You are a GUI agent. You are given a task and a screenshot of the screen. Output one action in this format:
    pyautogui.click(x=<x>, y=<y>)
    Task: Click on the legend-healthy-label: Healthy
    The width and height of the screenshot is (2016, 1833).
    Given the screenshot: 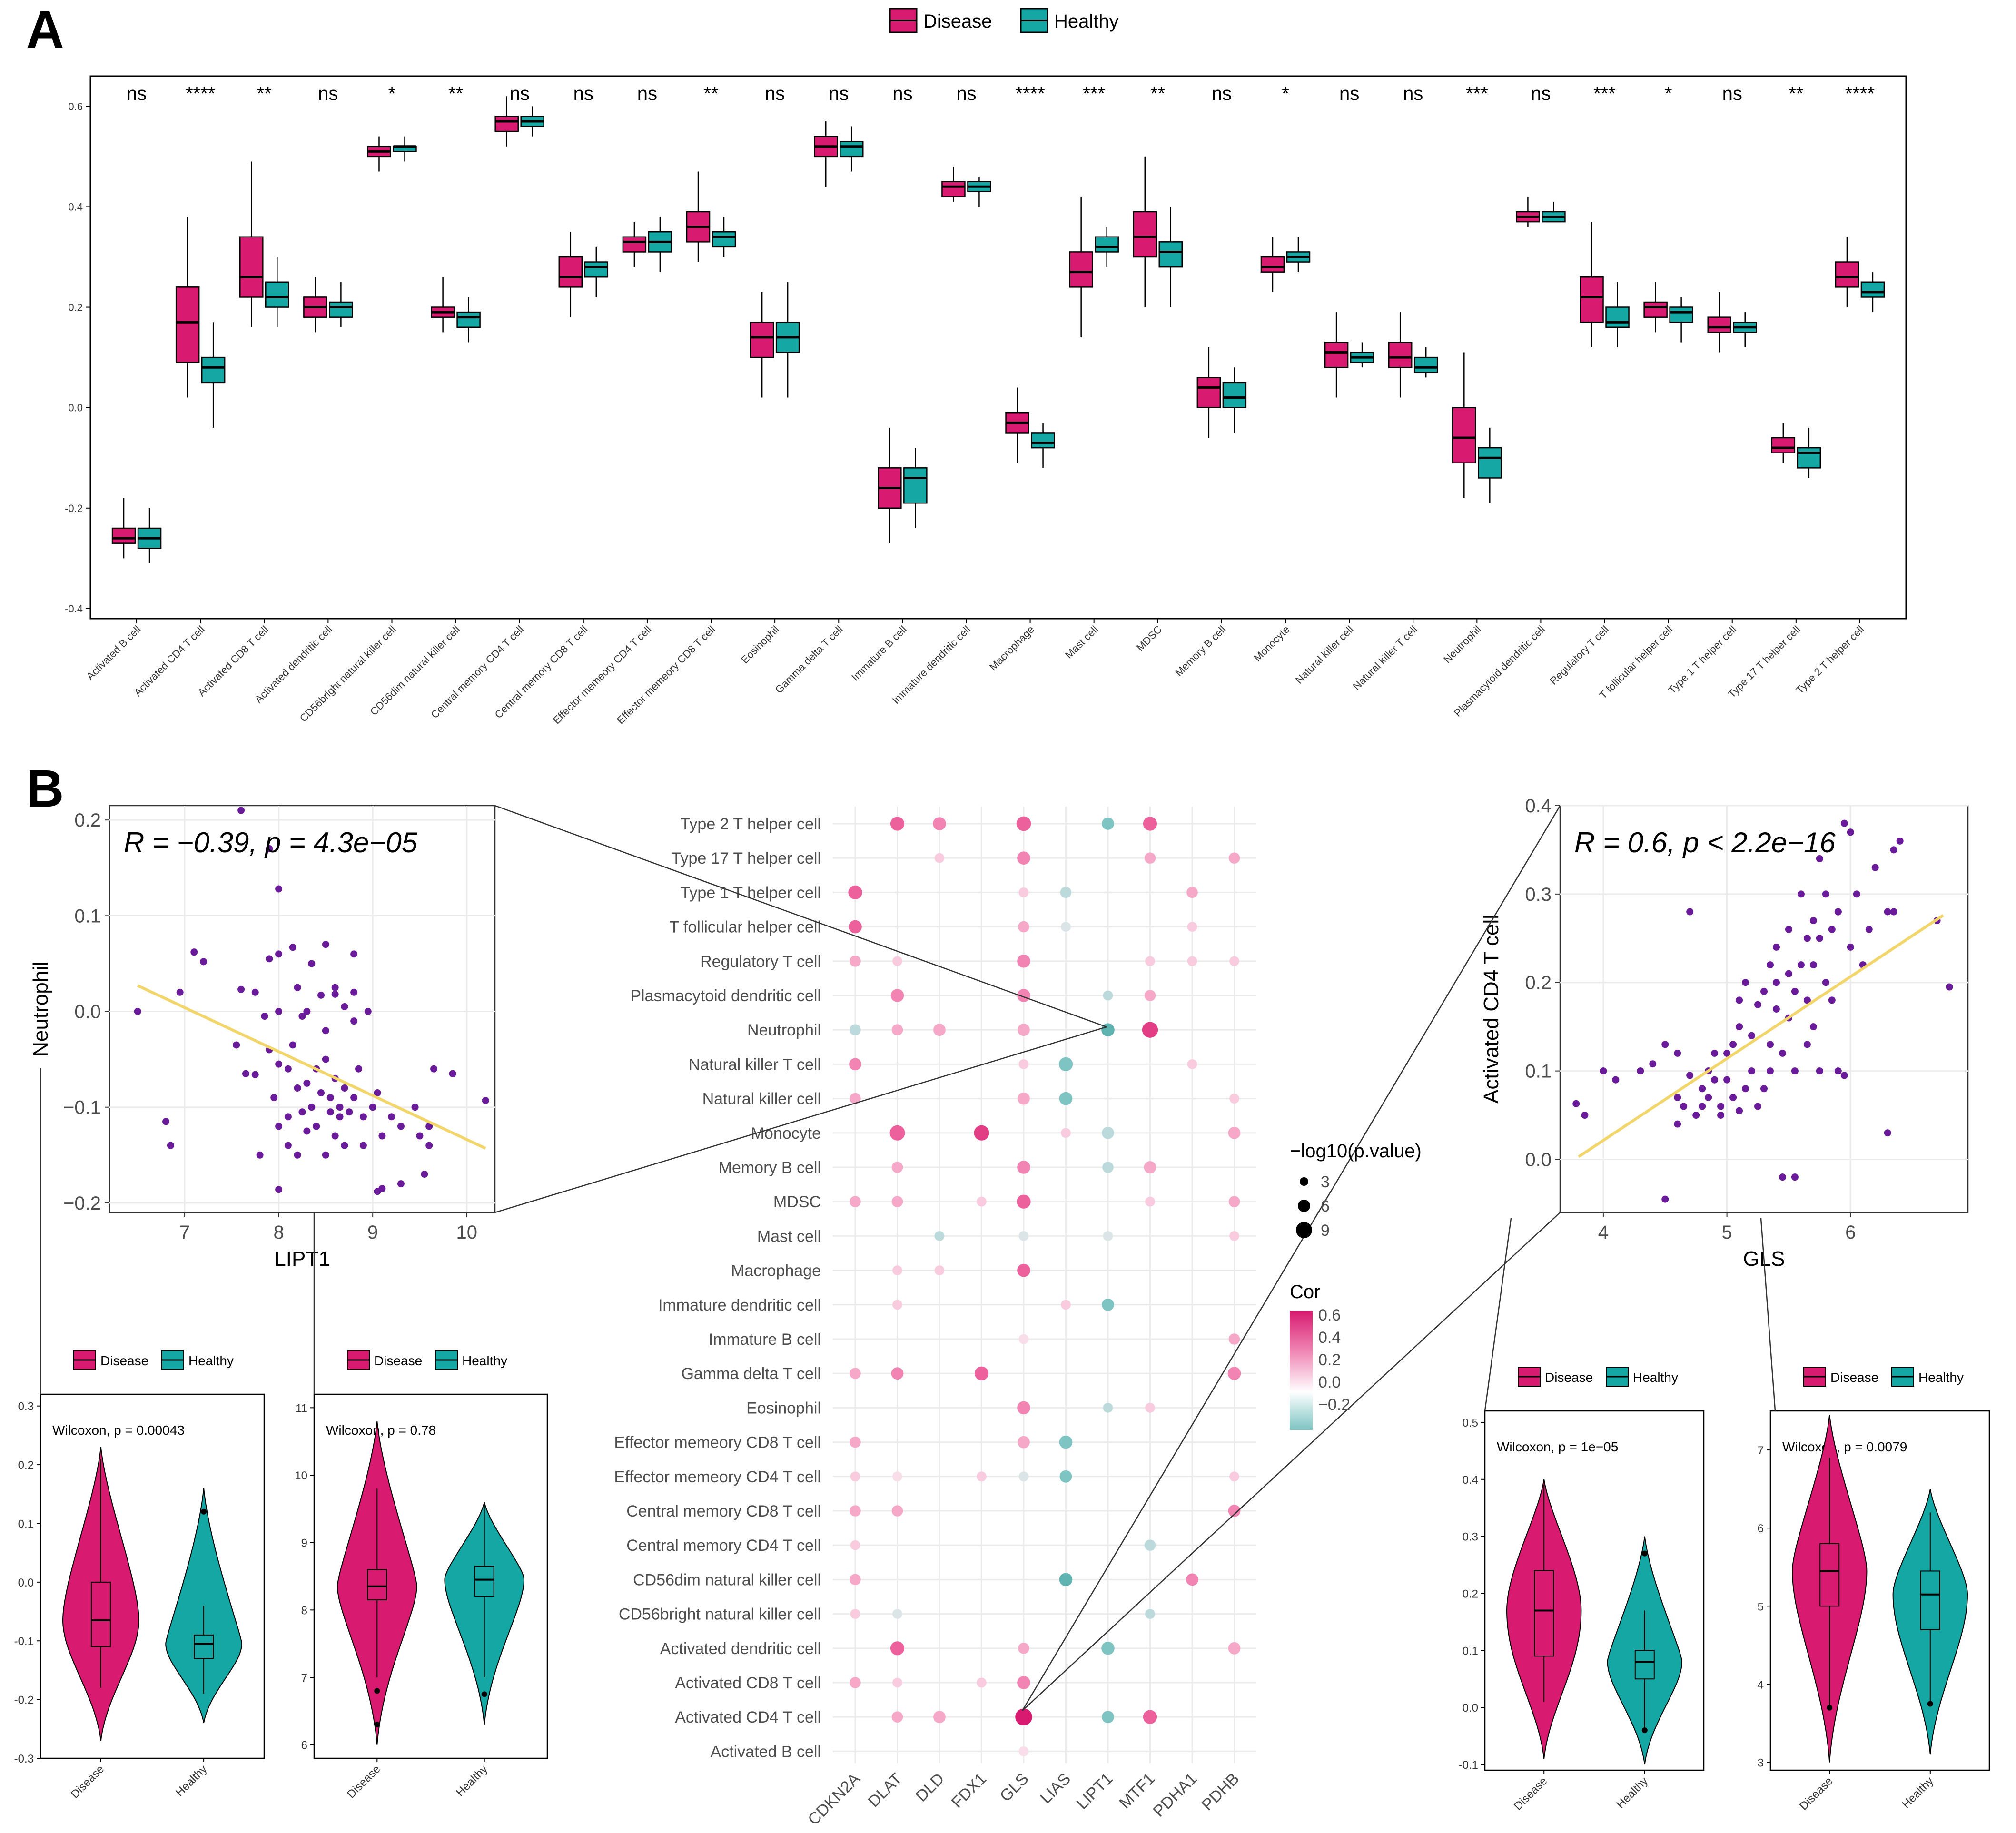 What is the action you would take?
    pyautogui.click(x=1656, y=1377)
    